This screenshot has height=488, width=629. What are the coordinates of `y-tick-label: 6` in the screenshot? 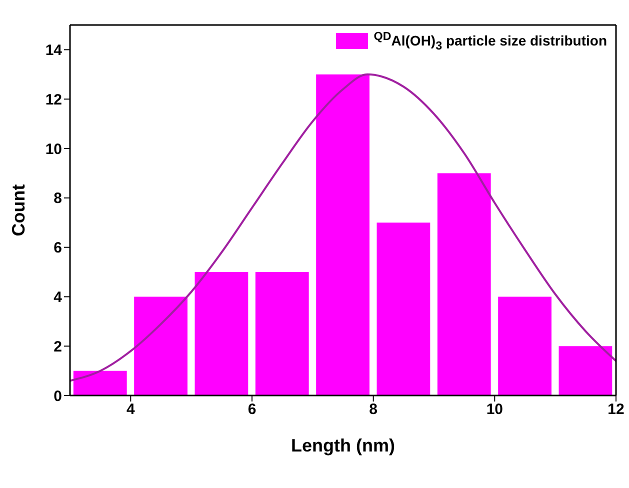 It's located at (58, 248).